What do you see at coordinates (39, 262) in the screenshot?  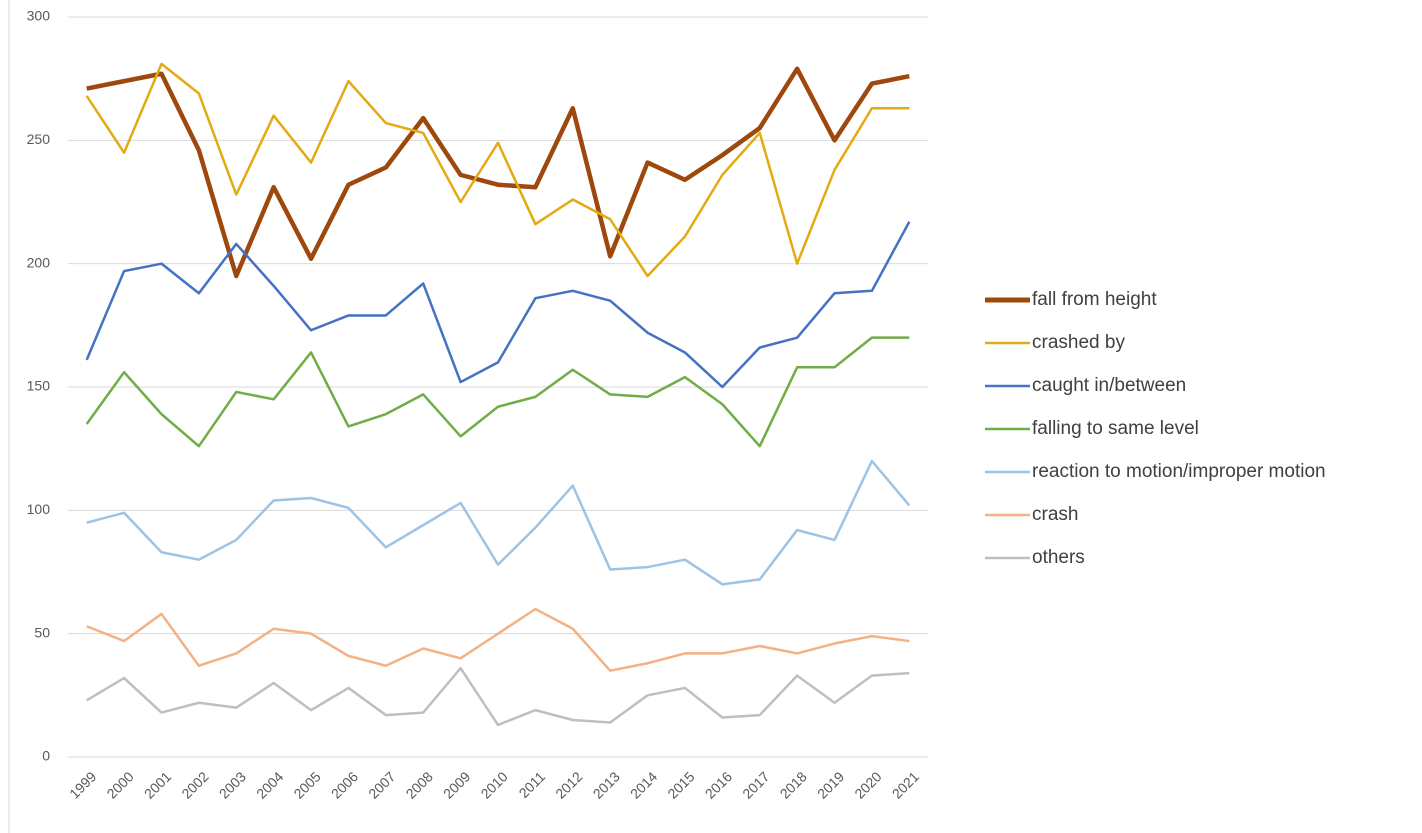 I see `y-tick-label: 200` at bounding box center [39, 262].